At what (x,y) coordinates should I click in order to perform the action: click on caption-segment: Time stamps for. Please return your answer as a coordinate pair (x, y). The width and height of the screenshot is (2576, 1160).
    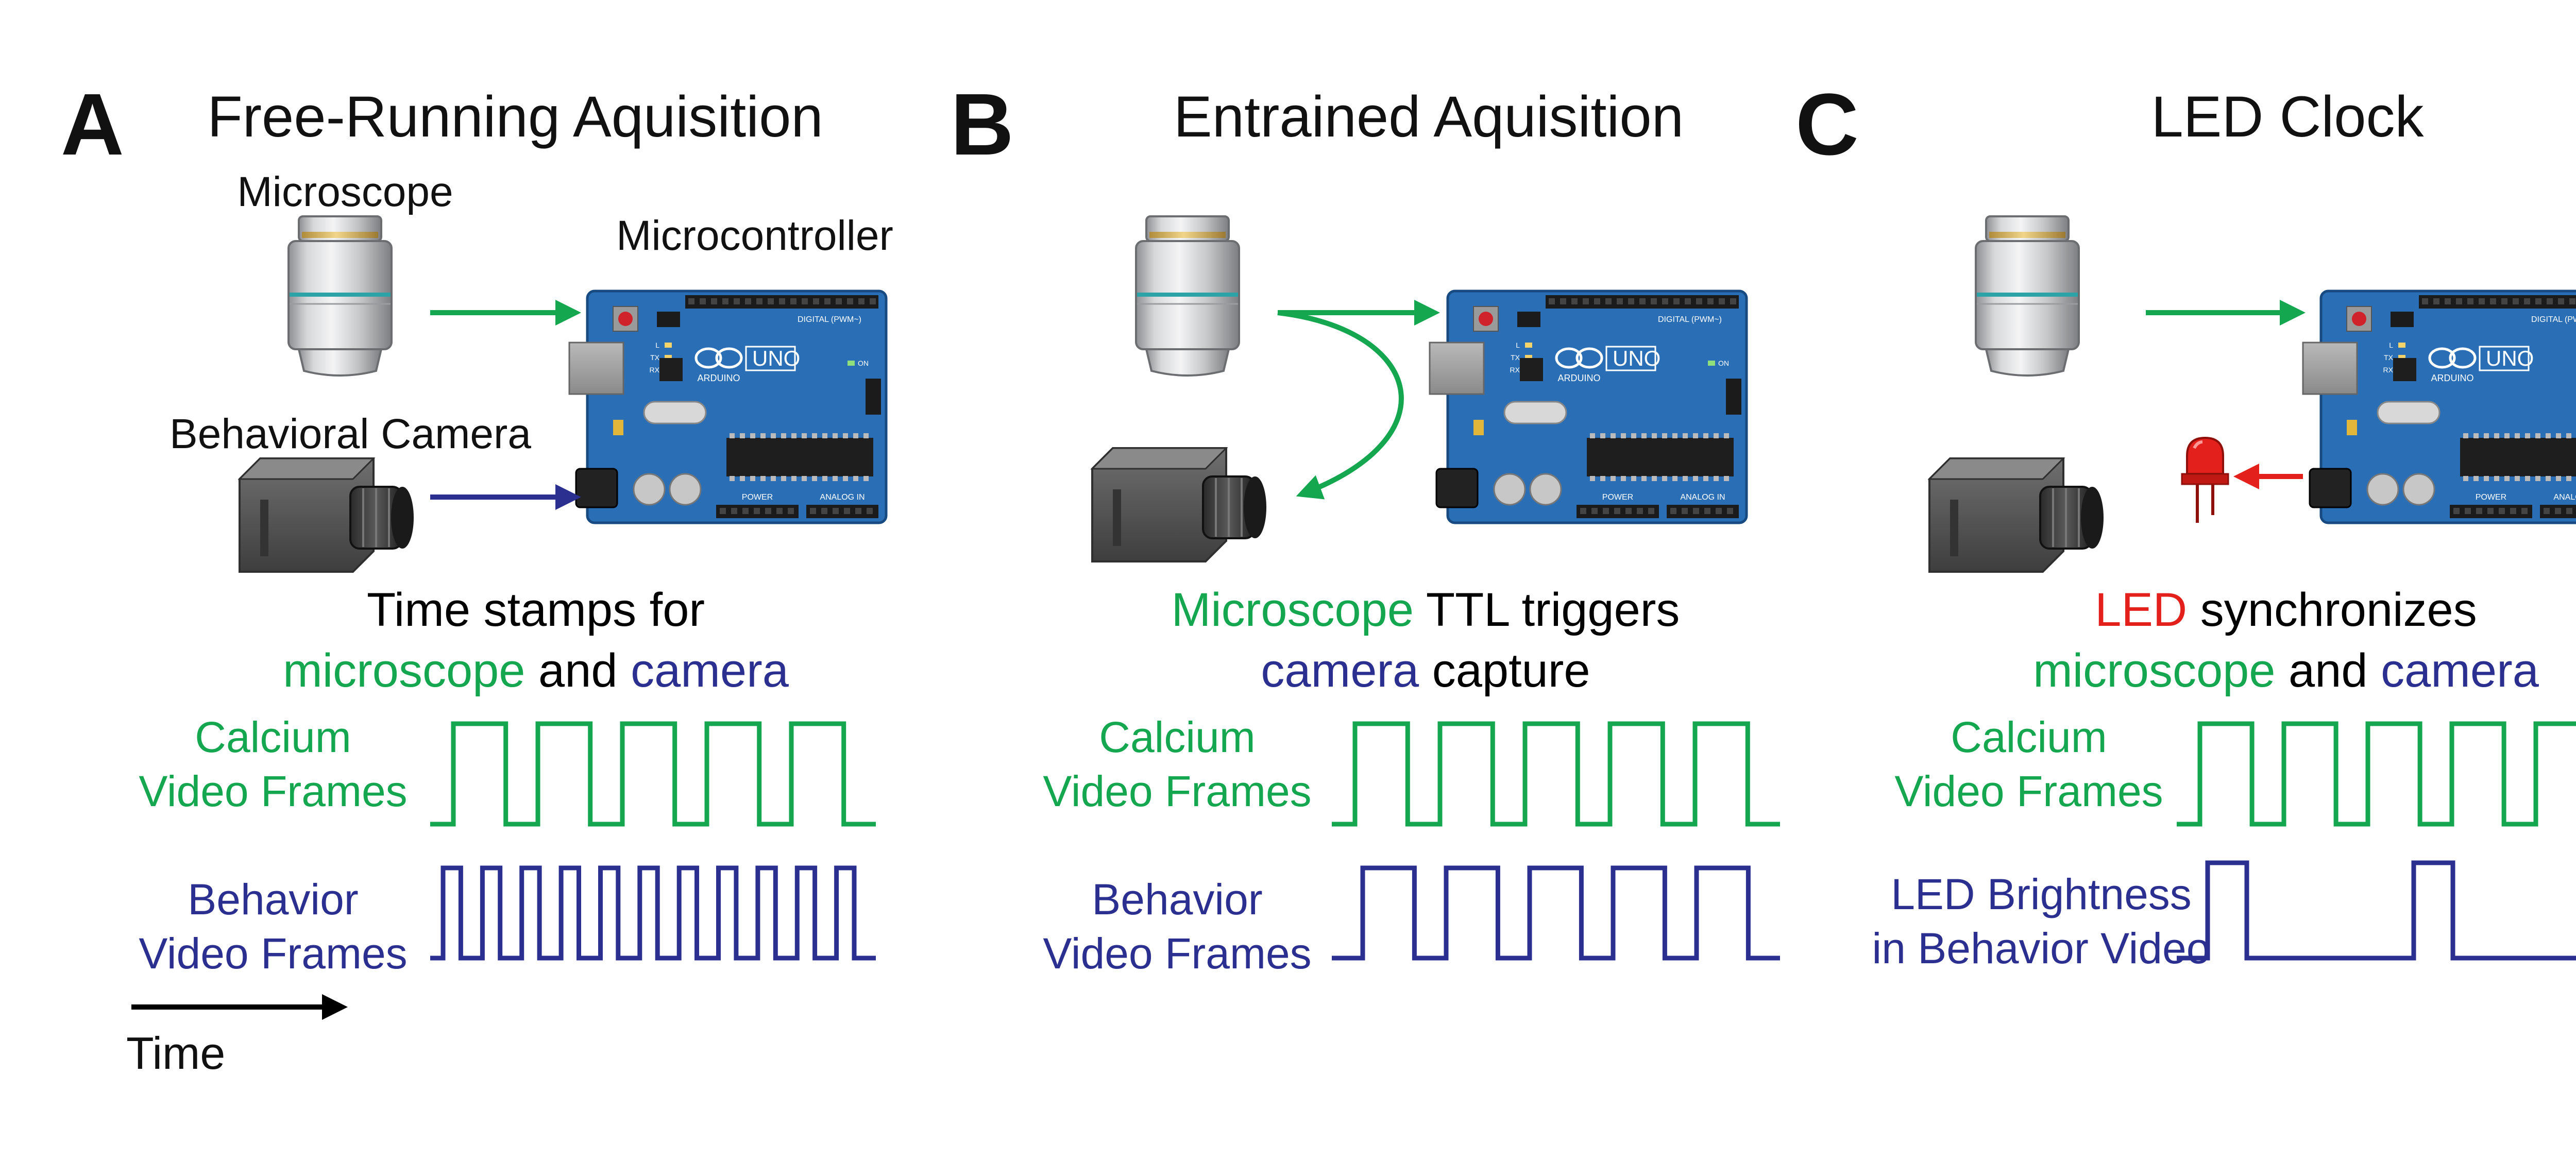
    Looking at the image, I should click on (536, 610).